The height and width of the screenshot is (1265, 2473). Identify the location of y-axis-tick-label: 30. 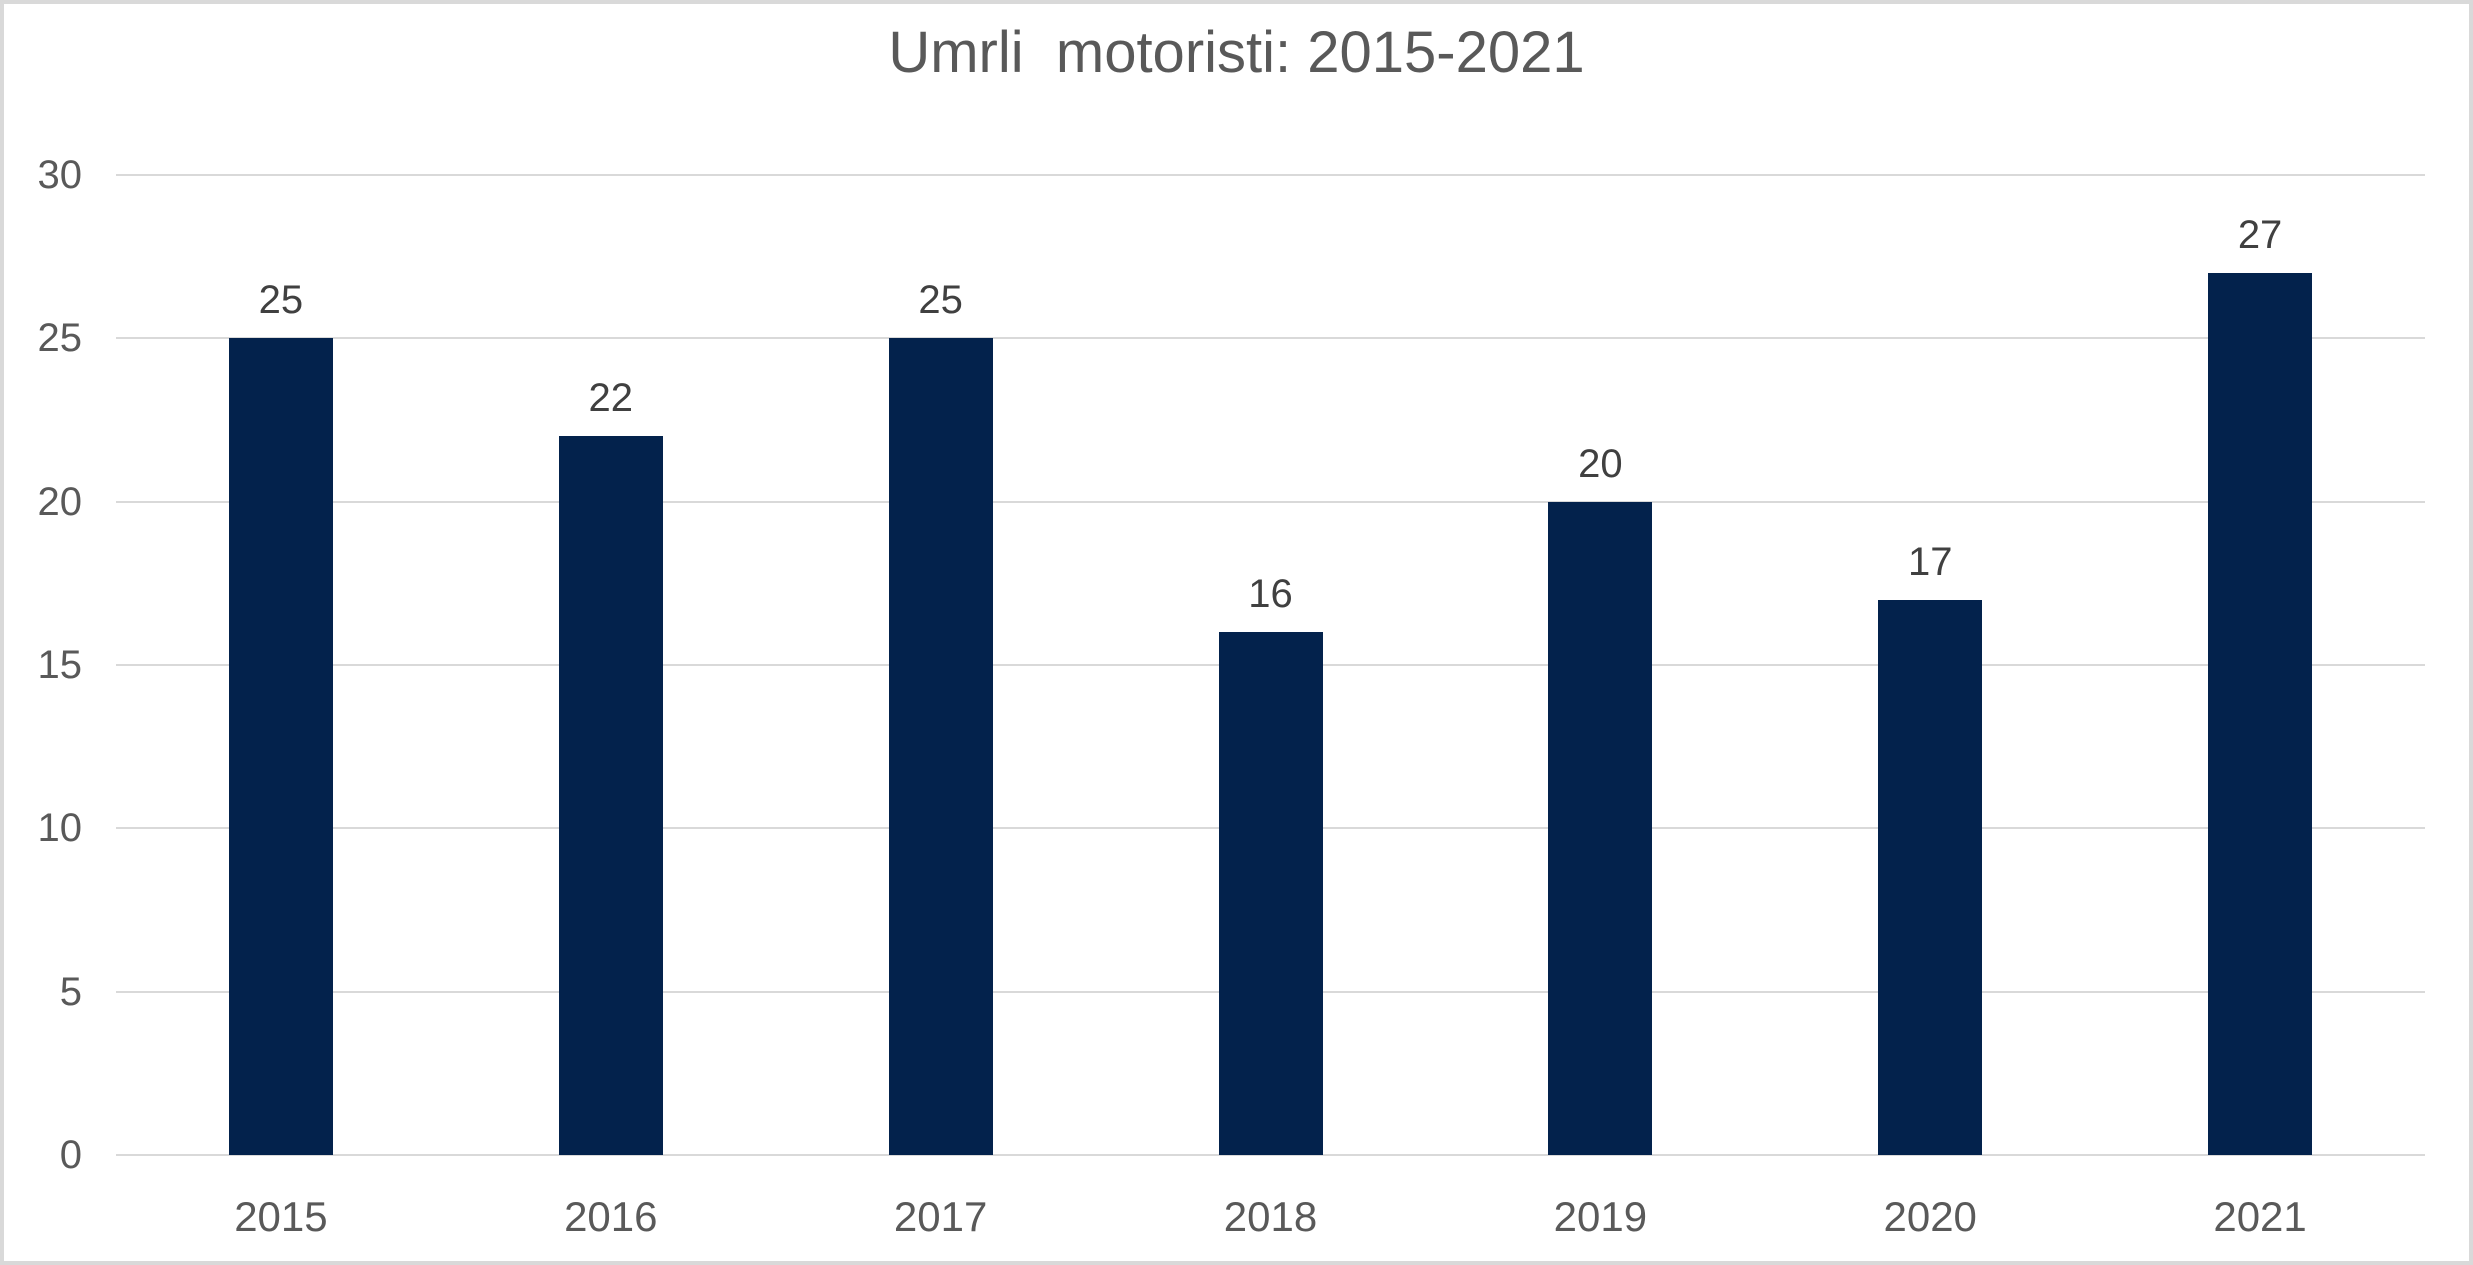
(60, 175).